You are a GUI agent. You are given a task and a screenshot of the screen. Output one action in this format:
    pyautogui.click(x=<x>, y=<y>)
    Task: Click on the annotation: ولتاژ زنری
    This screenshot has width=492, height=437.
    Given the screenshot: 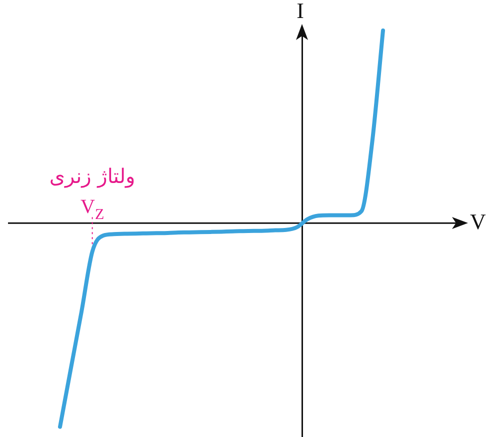 What is the action you would take?
    pyautogui.click(x=92, y=176)
    